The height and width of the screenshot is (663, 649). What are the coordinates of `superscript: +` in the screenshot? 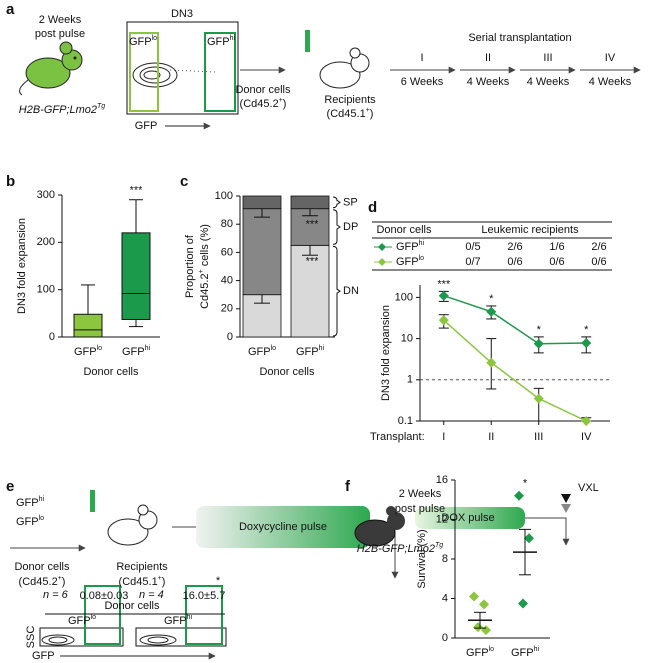 It's located at (281, 100).